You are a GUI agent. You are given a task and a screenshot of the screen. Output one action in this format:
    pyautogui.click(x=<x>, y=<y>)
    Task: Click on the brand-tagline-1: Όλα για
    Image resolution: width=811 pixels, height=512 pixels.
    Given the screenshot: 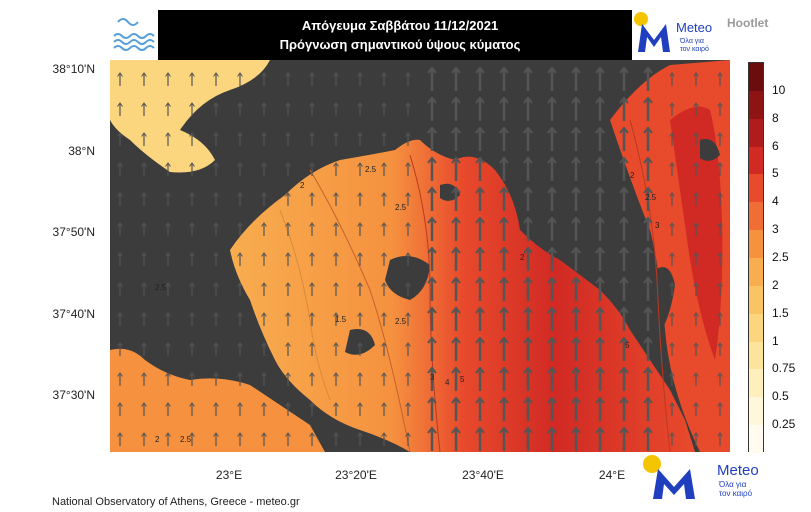 What is the action you would take?
    pyautogui.click(x=691, y=41)
    